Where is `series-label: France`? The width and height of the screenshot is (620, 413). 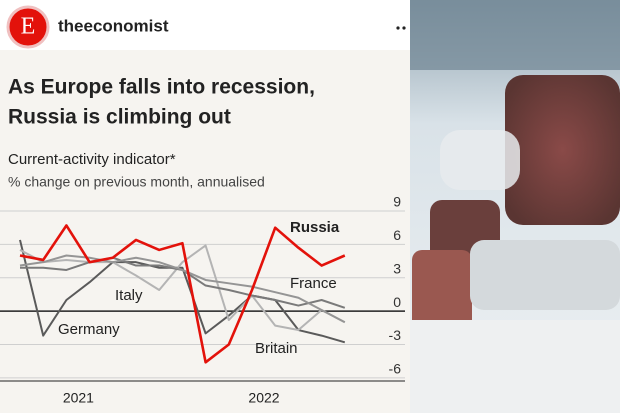
series-label: France is located at coordinates (313, 283).